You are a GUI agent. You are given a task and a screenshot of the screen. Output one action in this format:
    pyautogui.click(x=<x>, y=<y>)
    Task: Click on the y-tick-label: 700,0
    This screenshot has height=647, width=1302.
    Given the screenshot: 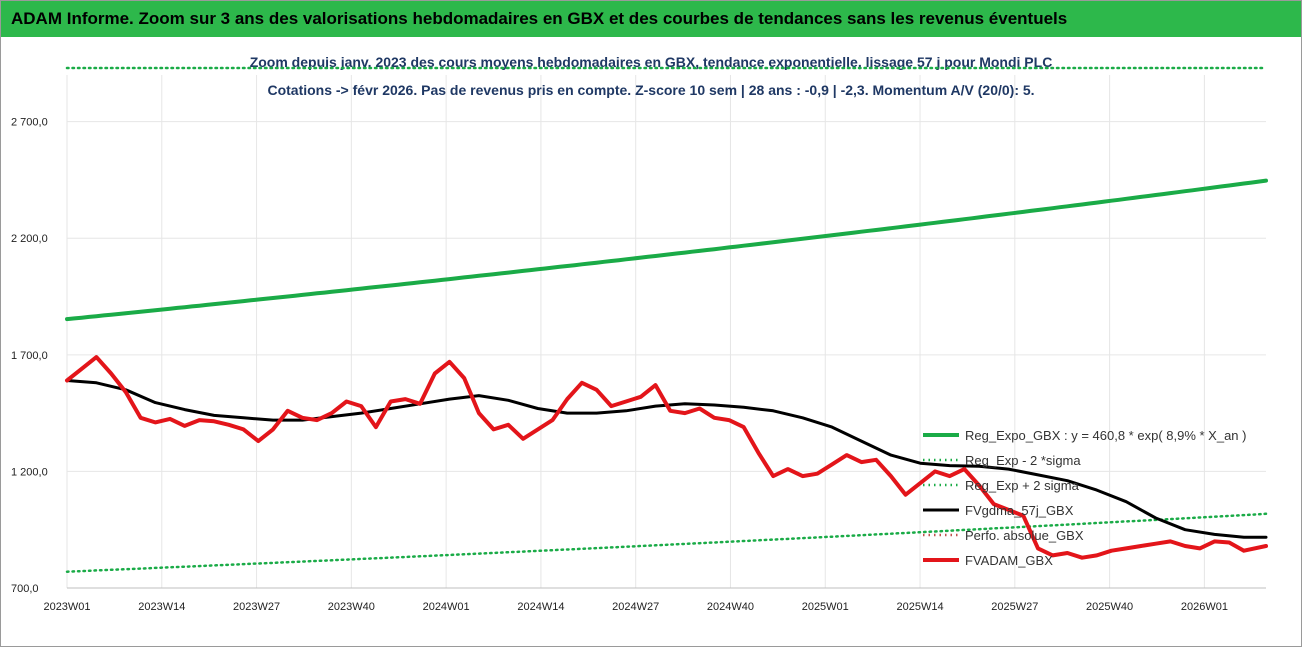 What is the action you would take?
    pyautogui.click(x=25, y=589)
    